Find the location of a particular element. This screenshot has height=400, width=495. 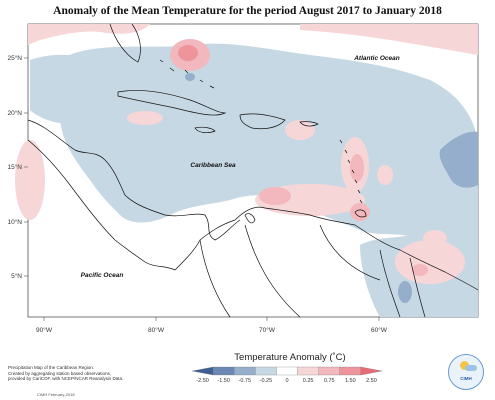

cloud-icon is located at coordinates (471, 368).